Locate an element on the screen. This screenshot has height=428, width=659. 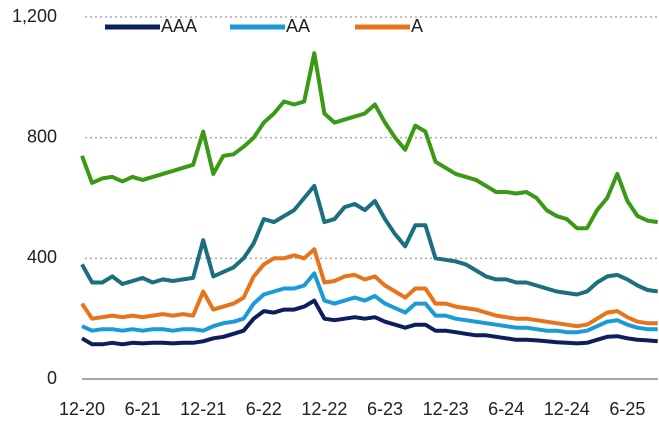
x-tick-label: 12-21 is located at coordinates (203, 409).